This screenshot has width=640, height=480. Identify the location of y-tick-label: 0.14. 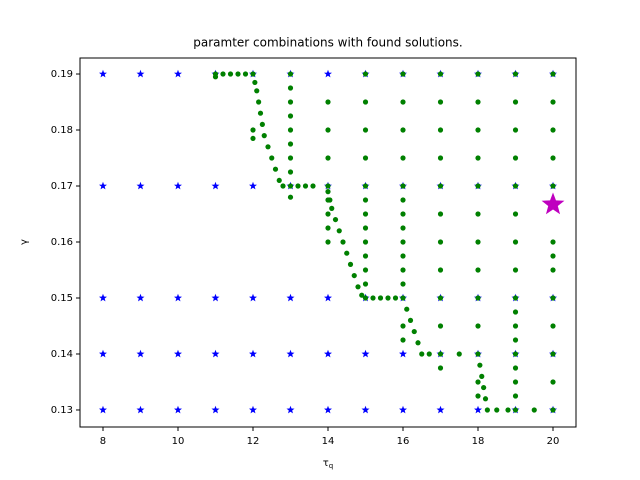
(62, 354).